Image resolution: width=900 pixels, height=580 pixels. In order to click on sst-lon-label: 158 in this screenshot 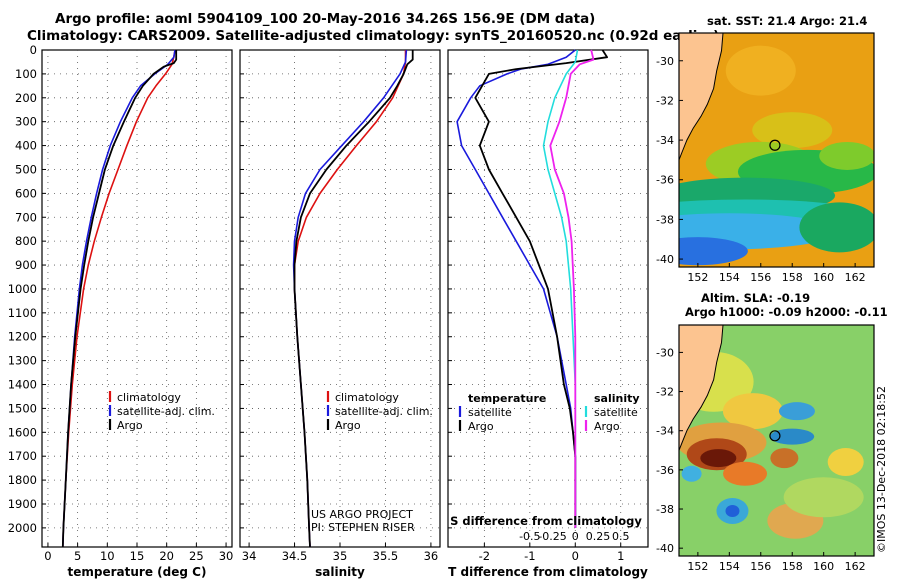, I will do `click(792, 277)`.